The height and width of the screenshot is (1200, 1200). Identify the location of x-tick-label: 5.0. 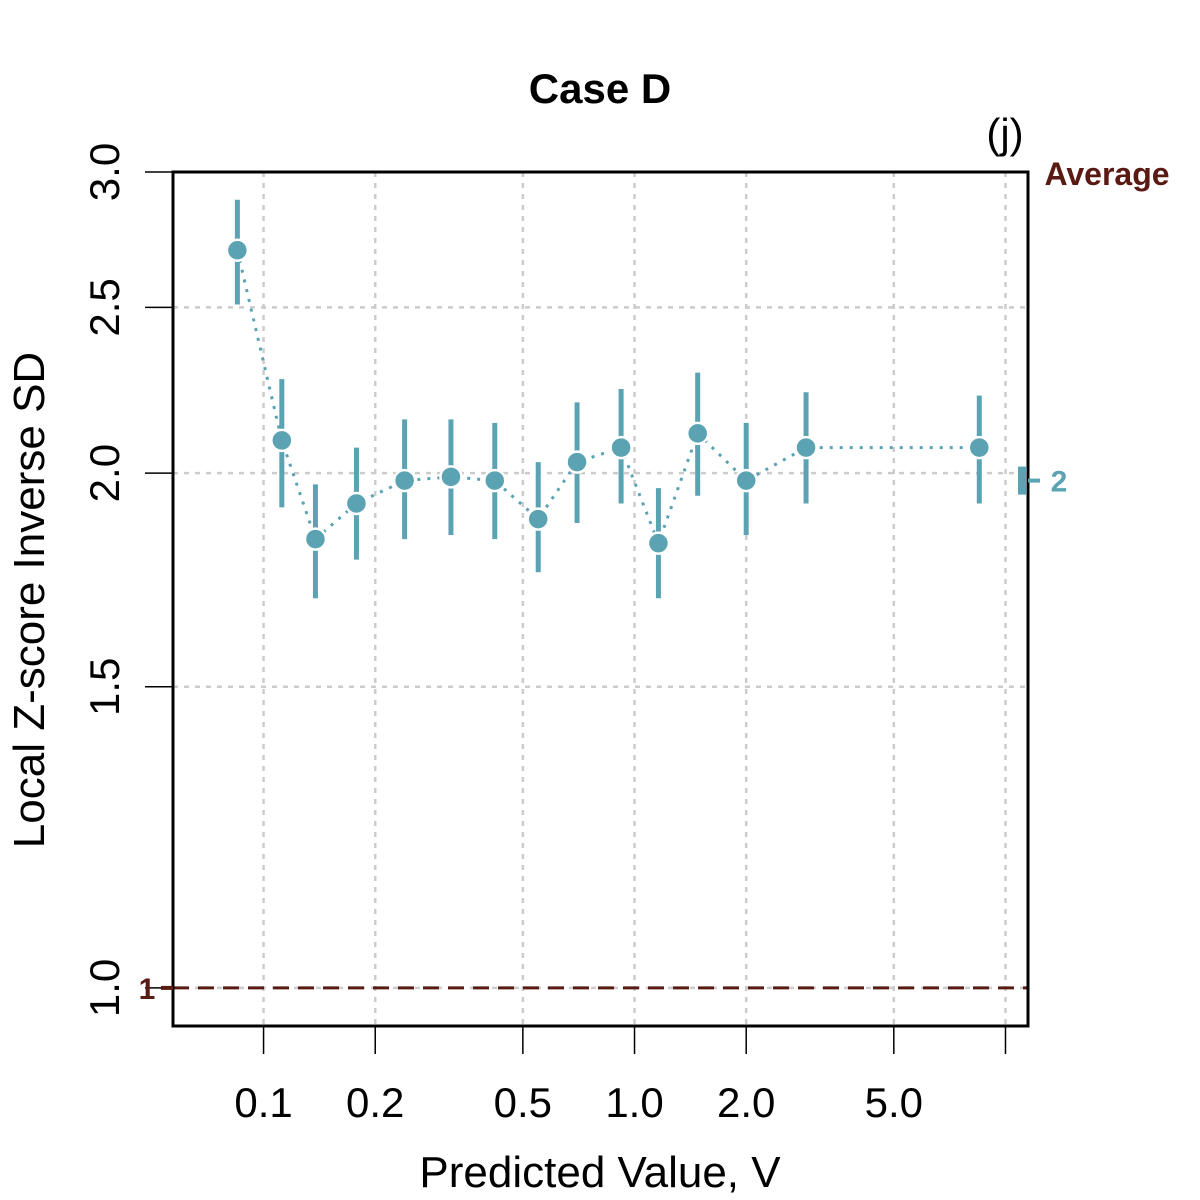
(894, 1102).